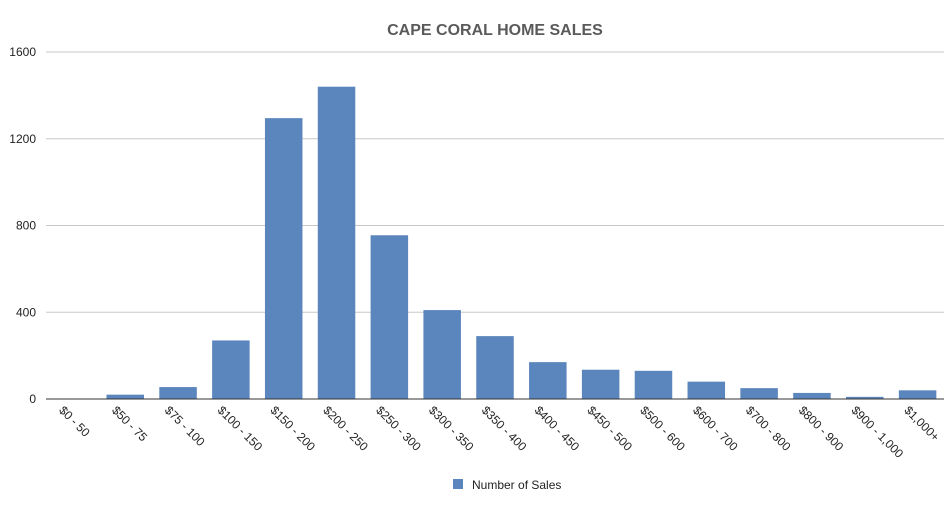 The height and width of the screenshot is (522, 950). I want to click on x-tick-label: $250 - 300, so click(398, 428).